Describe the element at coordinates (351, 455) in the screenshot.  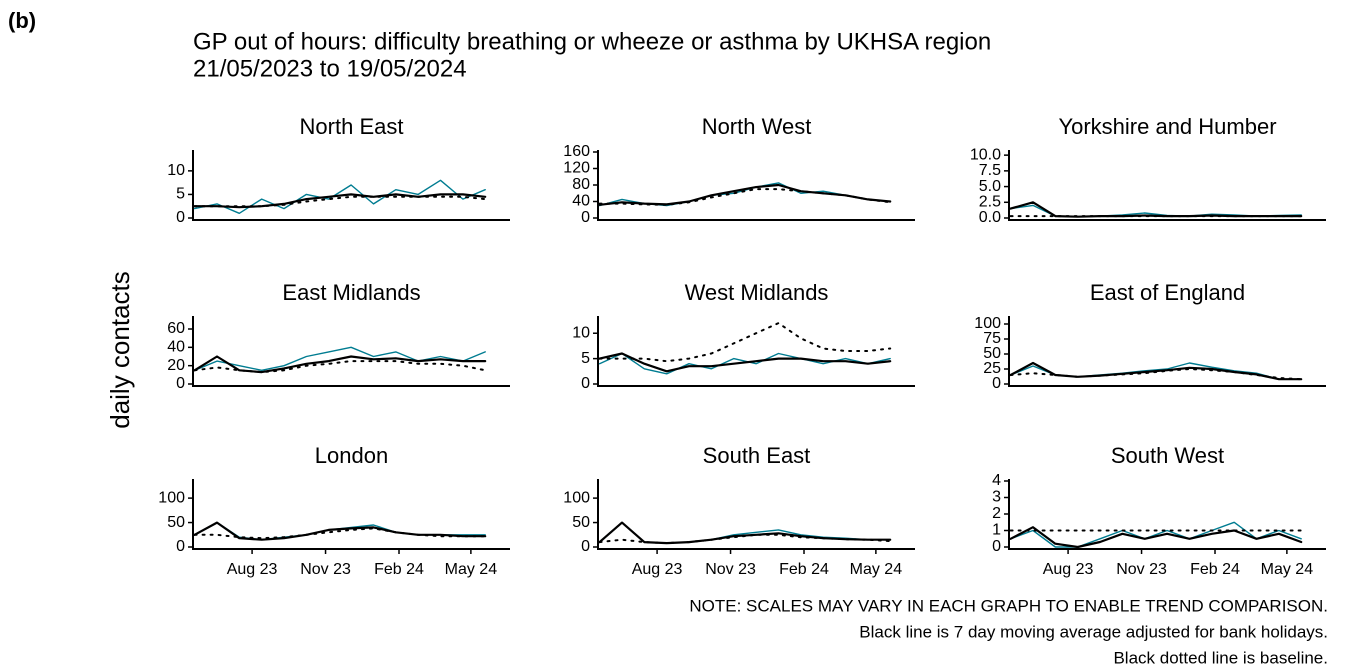
I see `panel-title: London` at that location.